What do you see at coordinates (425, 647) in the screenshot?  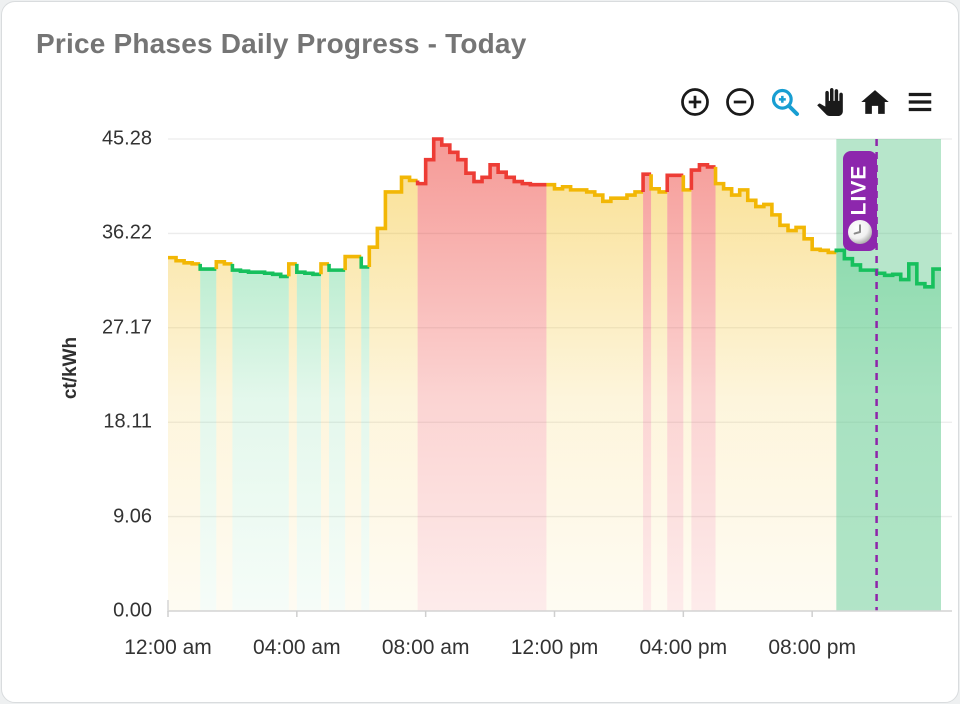 I see `x-tick-label: 08:00 am` at bounding box center [425, 647].